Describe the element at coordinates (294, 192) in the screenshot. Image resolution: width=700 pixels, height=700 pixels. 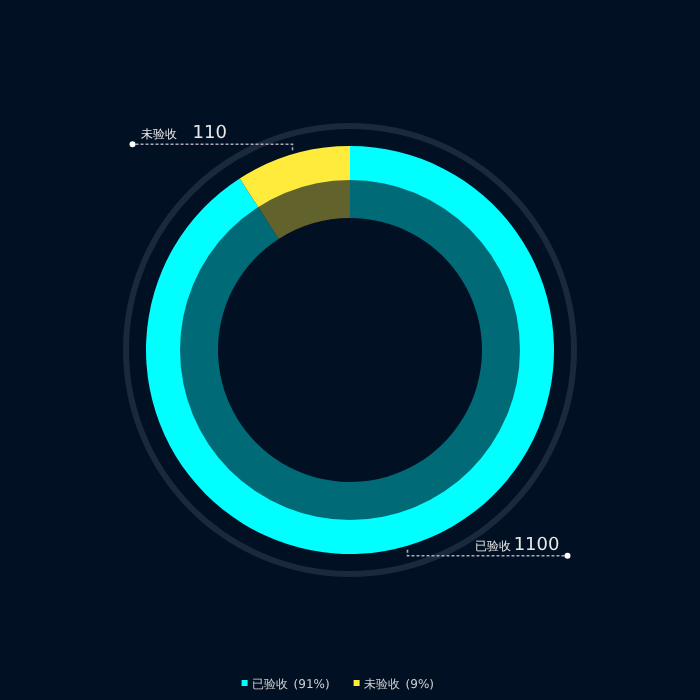
I see `donut-slice` at that location.